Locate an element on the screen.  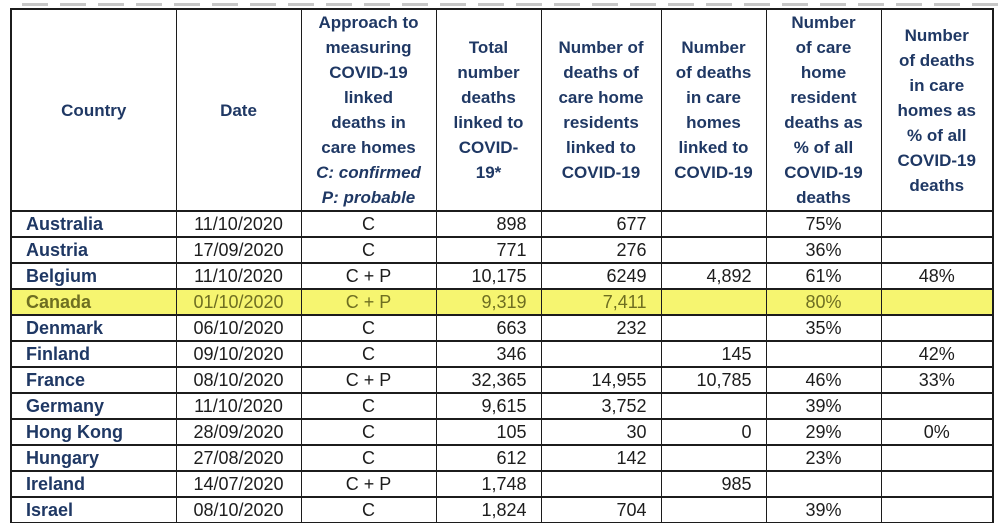
cell-date: 27/08/2020 is located at coordinates (238, 458).